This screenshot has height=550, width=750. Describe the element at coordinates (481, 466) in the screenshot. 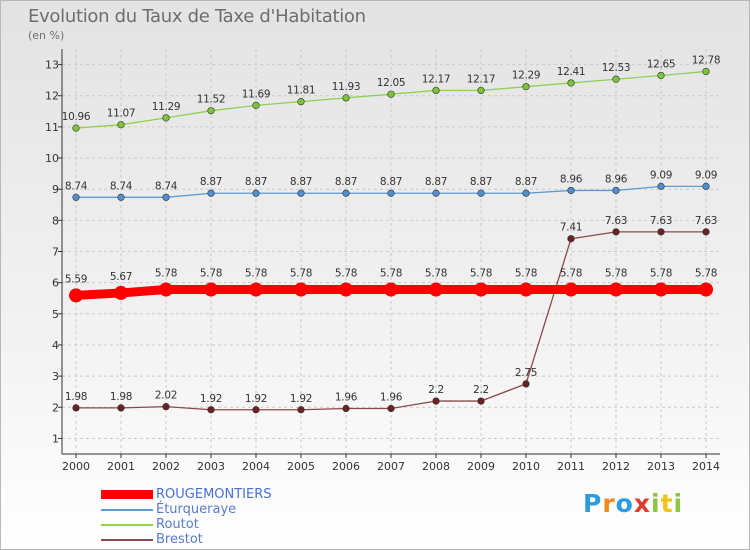

I see `x-tick-label: 2009` at that location.